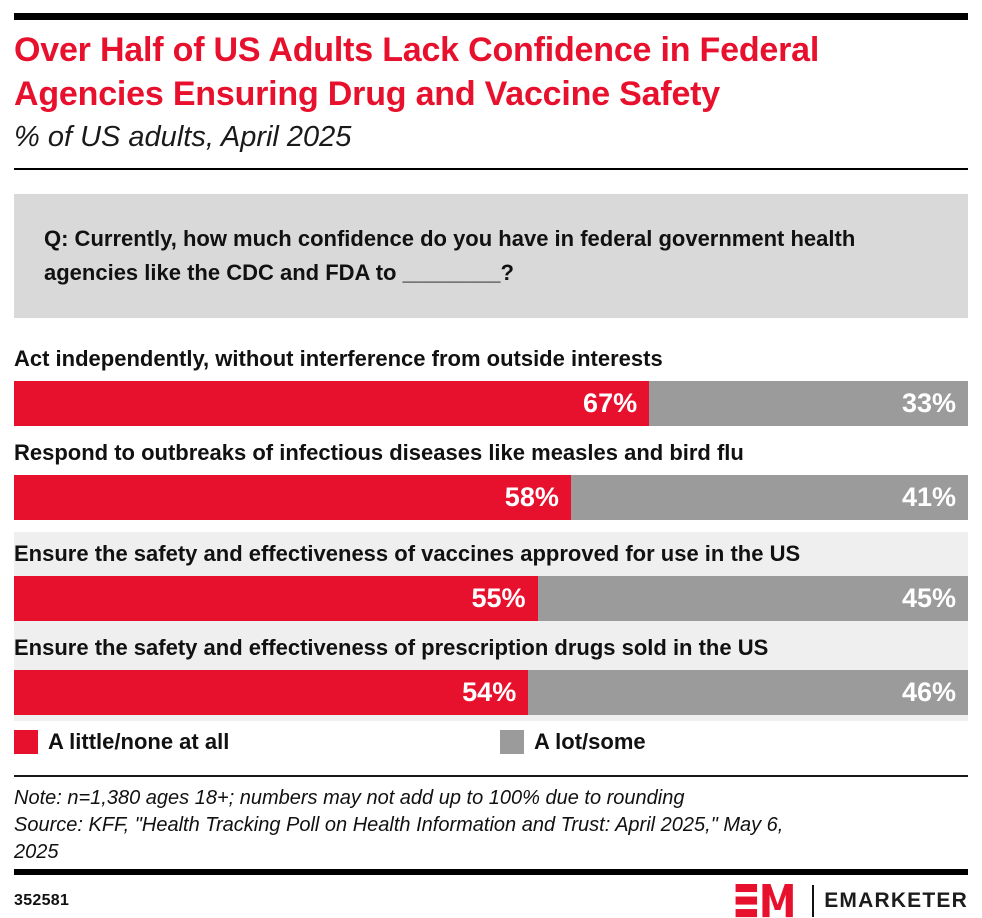 The width and height of the screenshot is (982, 918). I want to click on bar-segment-little-none: 67%, so click(332, 403).